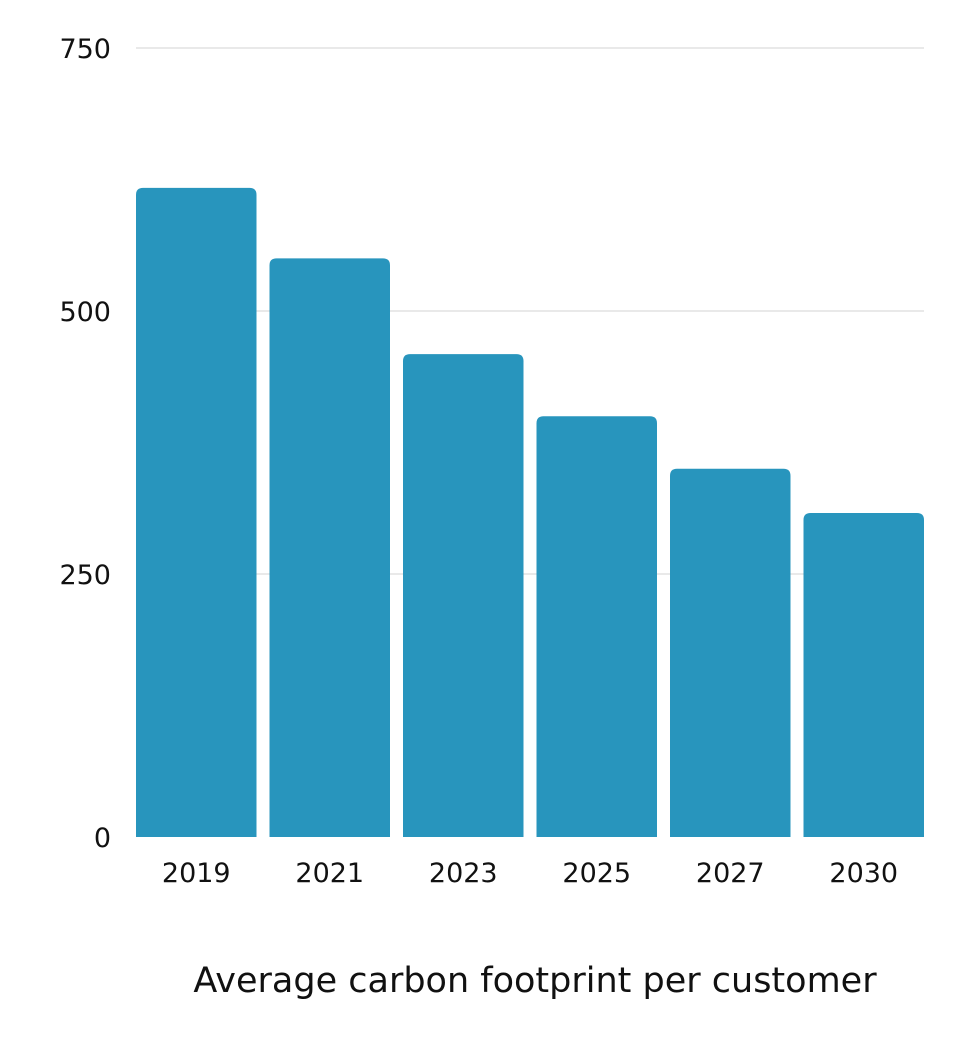  I want to click on x-tick-label-2021: 2021, so click(329, 873).